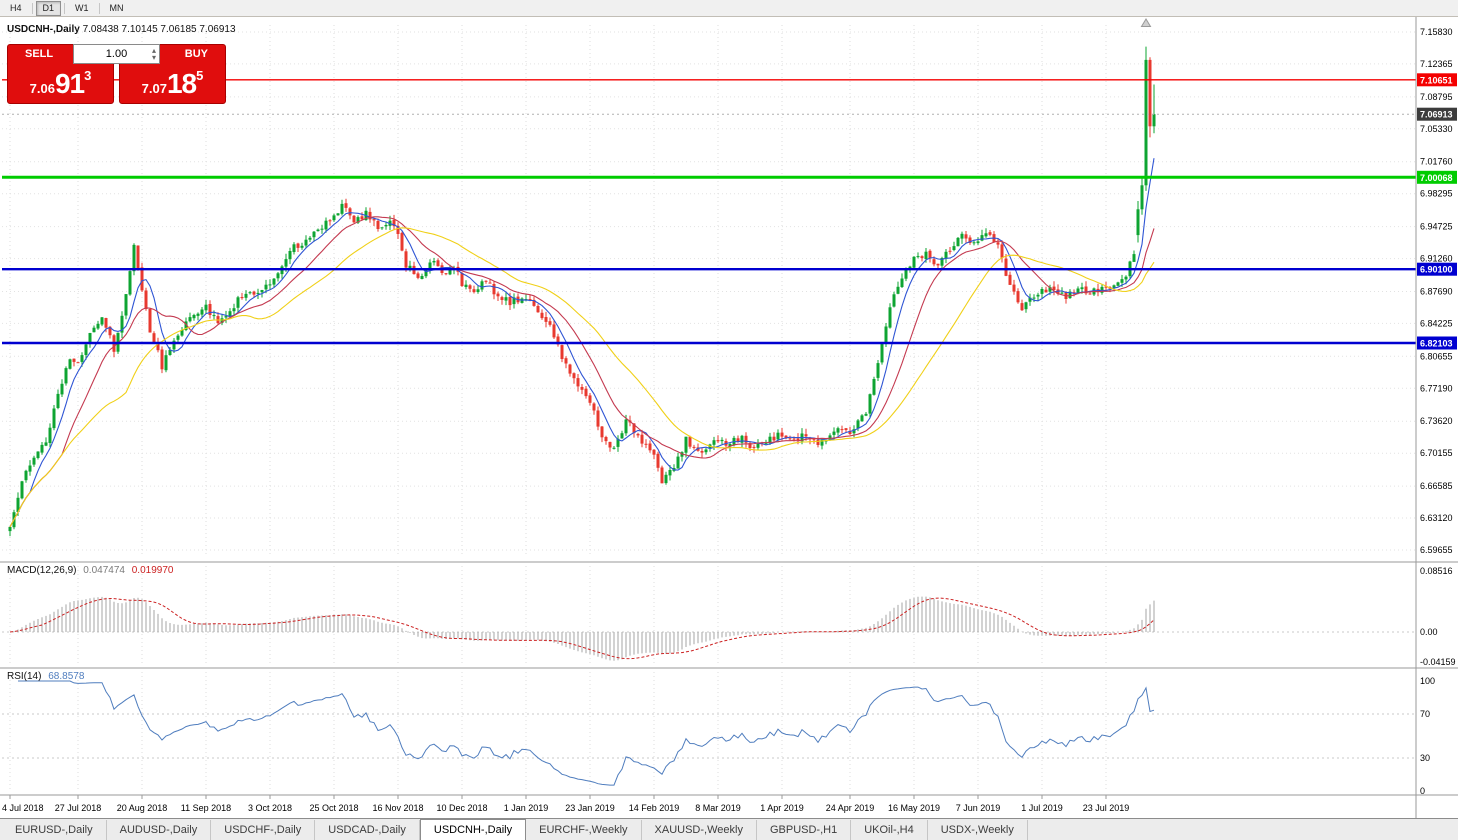 This screenshot has width=1458, height=840. What do you see at coordinates (978, 830) in the screenshot?
I see `chart-tab-usdx-weekly: USDX-,Weekly` at bounding box center [978, 830].